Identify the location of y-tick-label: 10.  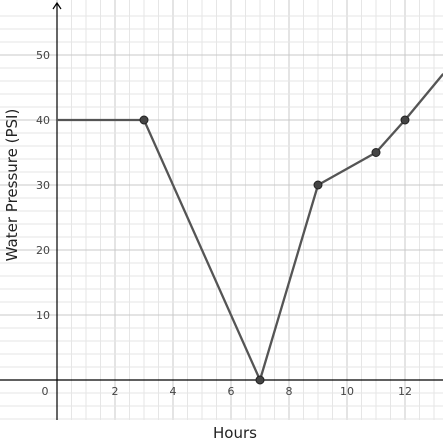
(43, 315).